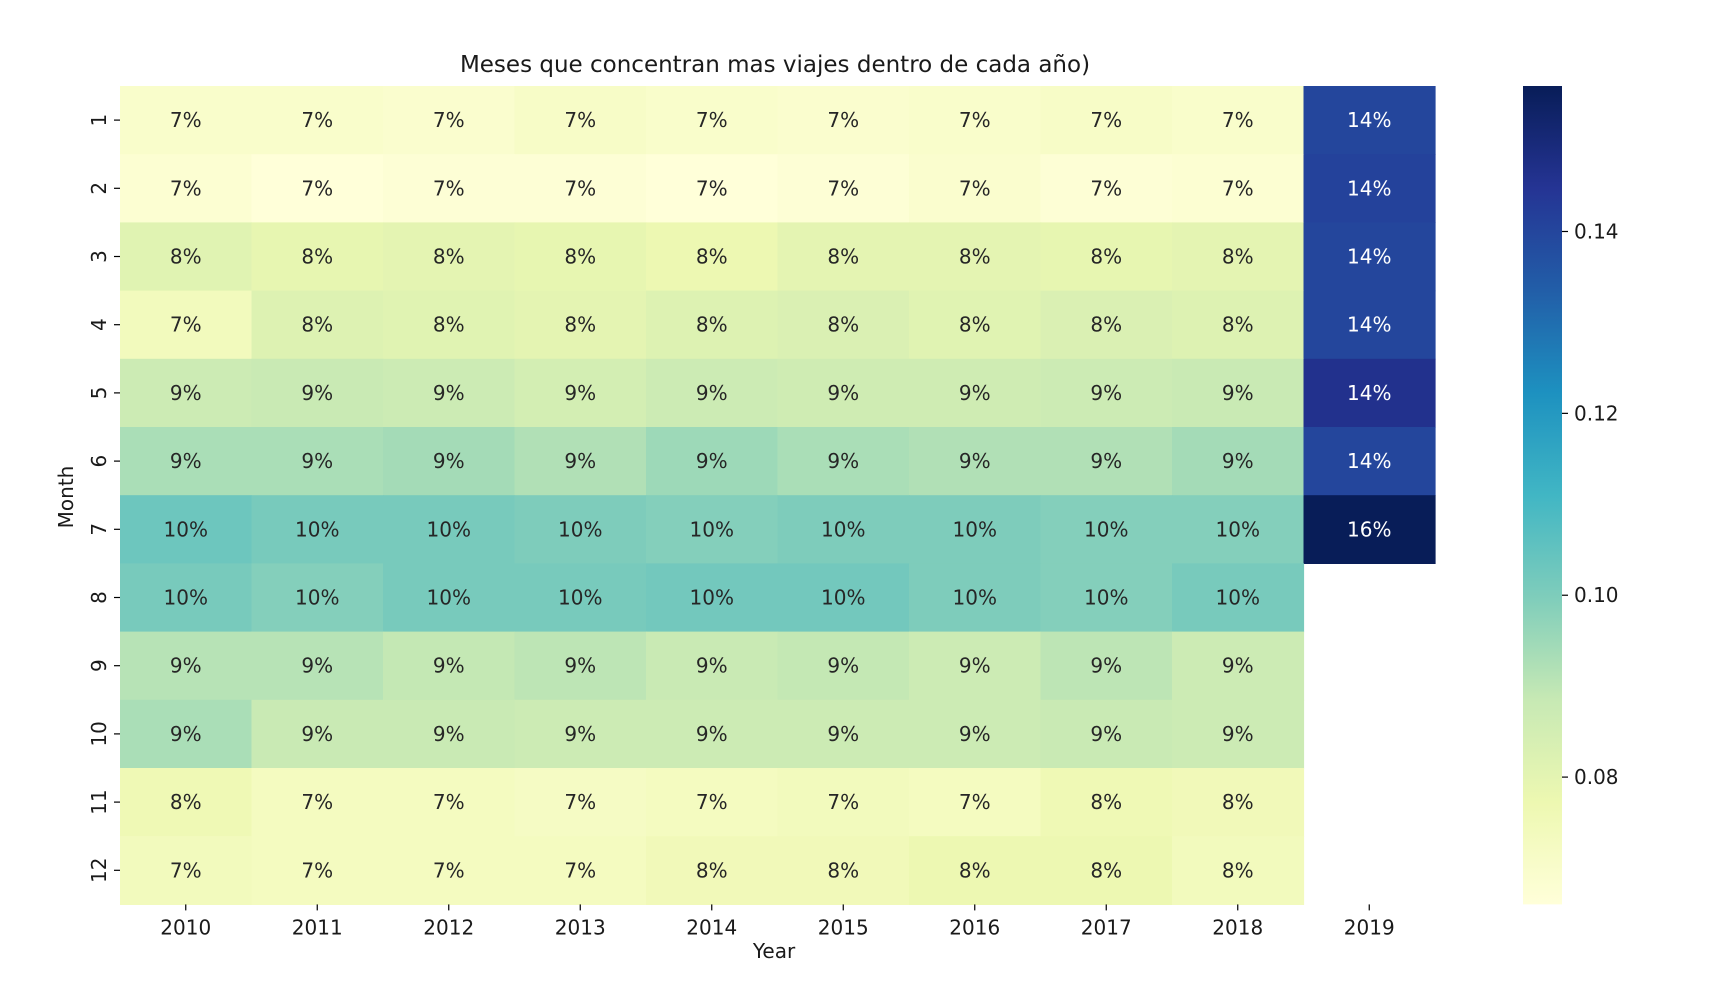 The image size is (1730, 998). I want to click on x-axis: 2010 2011 2012 2013 2014 2015 2016 2017 2018 2019, so click(777, 921).